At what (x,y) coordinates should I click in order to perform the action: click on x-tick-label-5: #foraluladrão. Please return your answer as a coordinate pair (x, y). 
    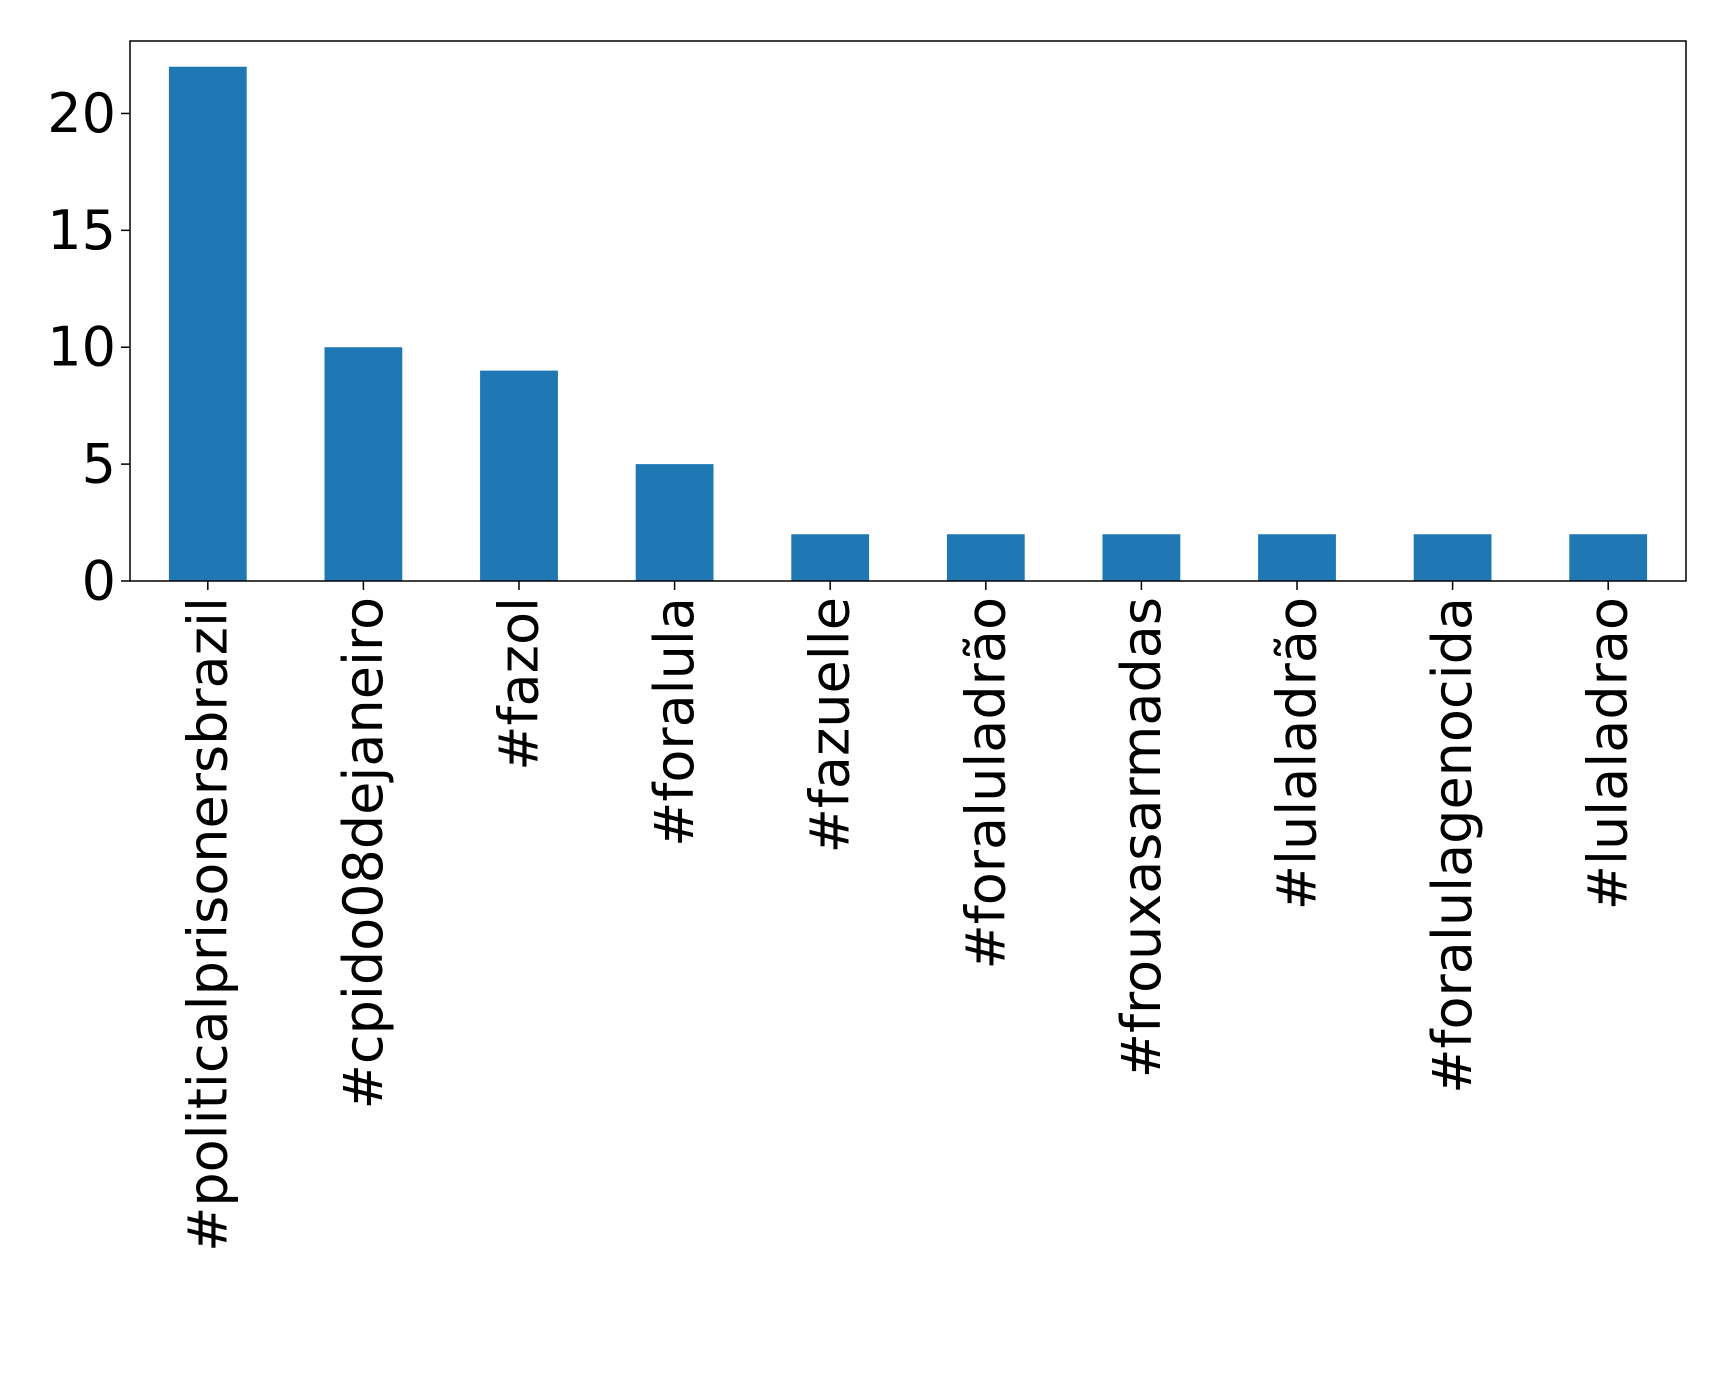
    Looking at the image, I should click on (985, 783).